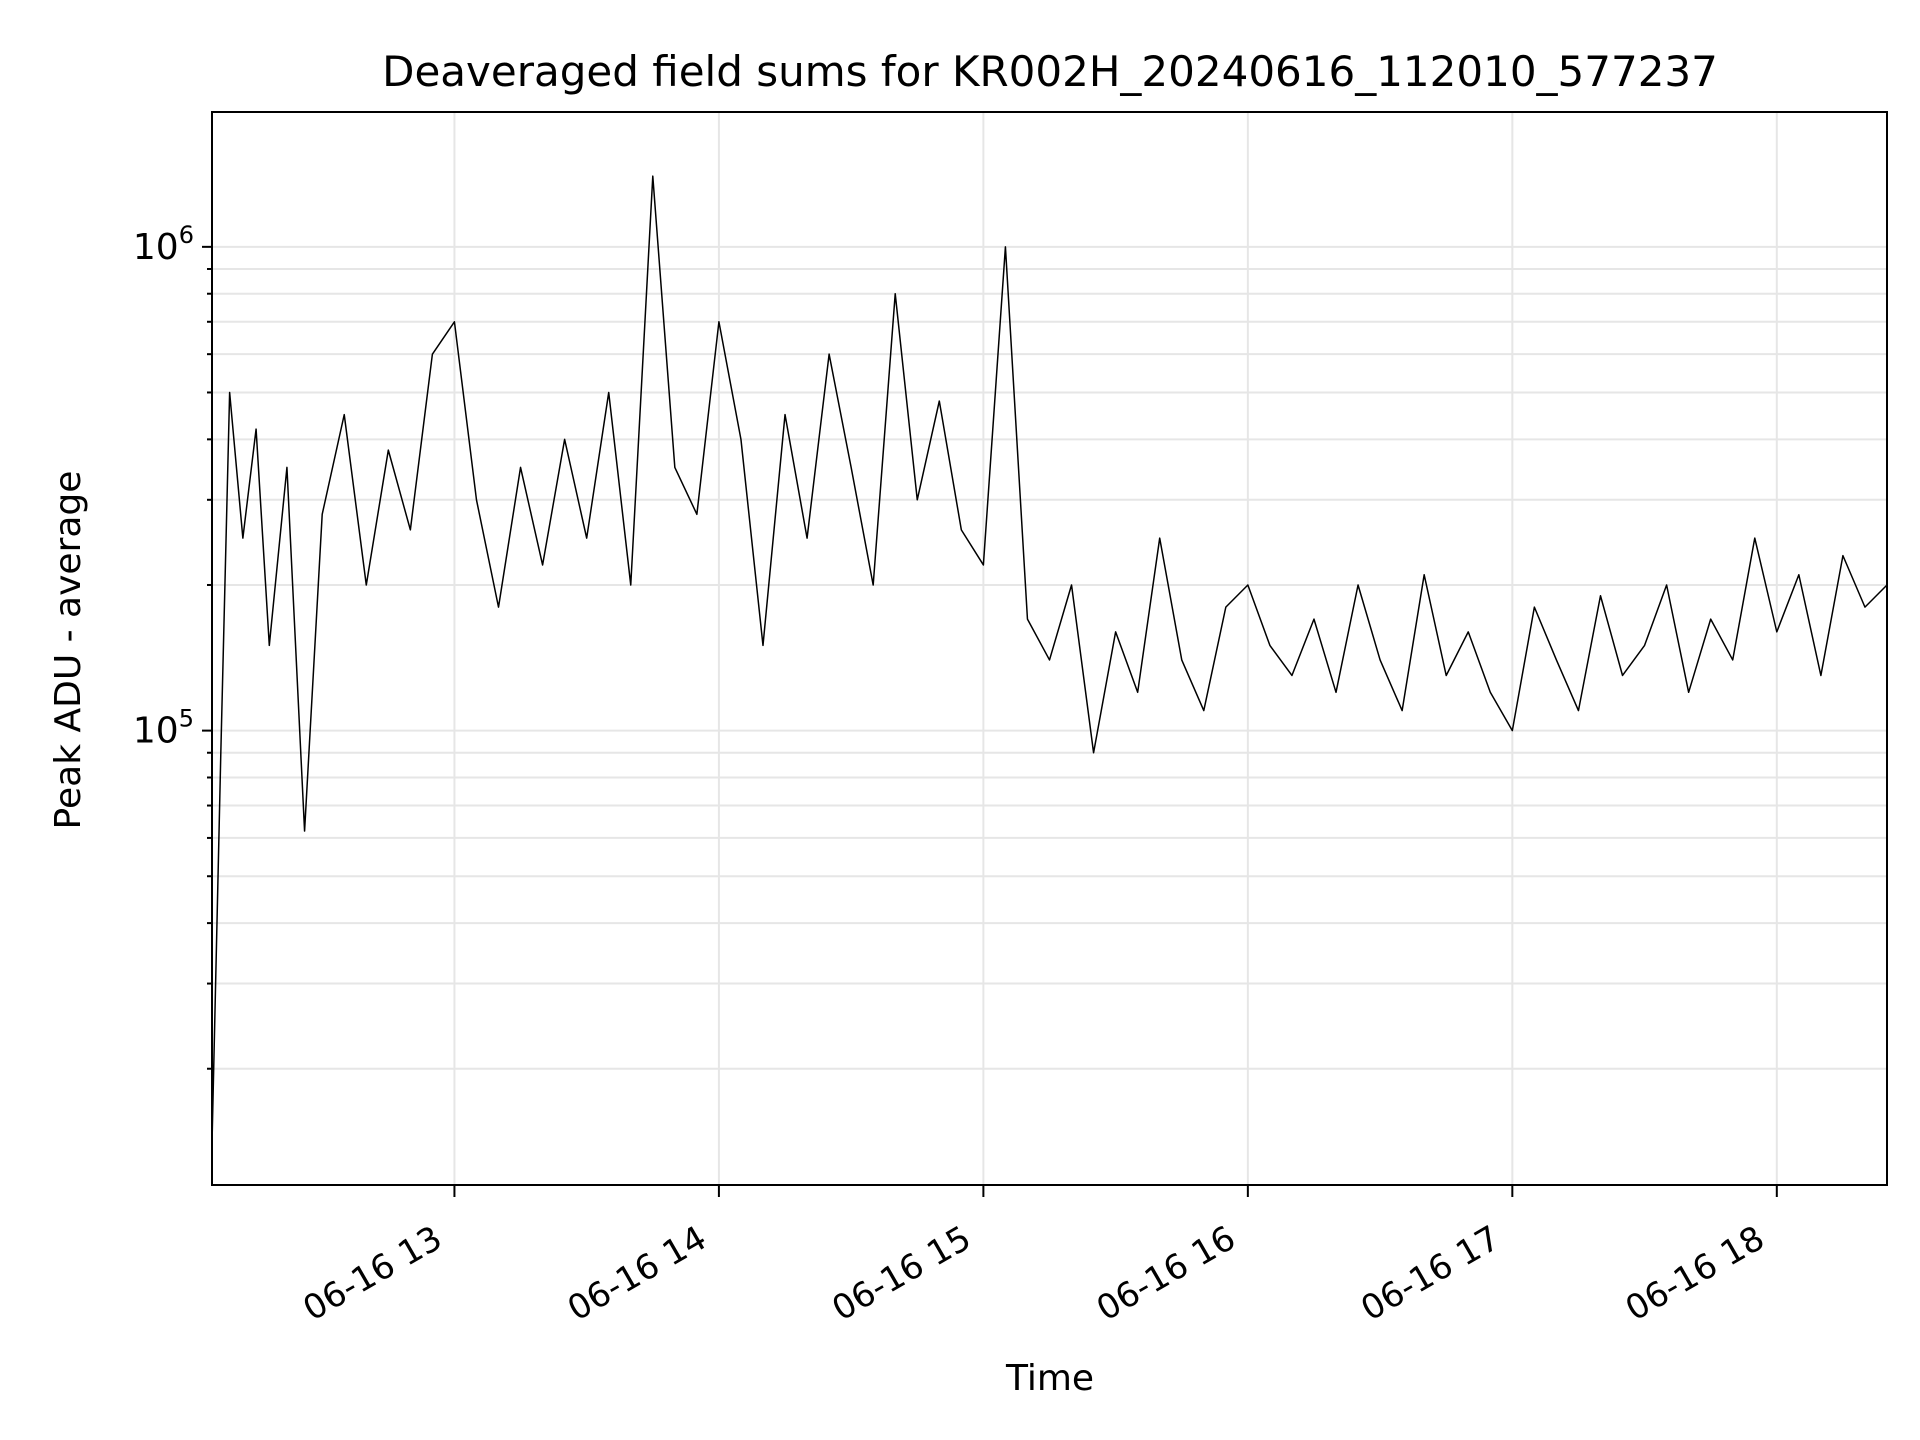 The height and width of the screenshot is (1440, 1920). I want to click on y-tick-label: 10⁶, so click(163, 244).